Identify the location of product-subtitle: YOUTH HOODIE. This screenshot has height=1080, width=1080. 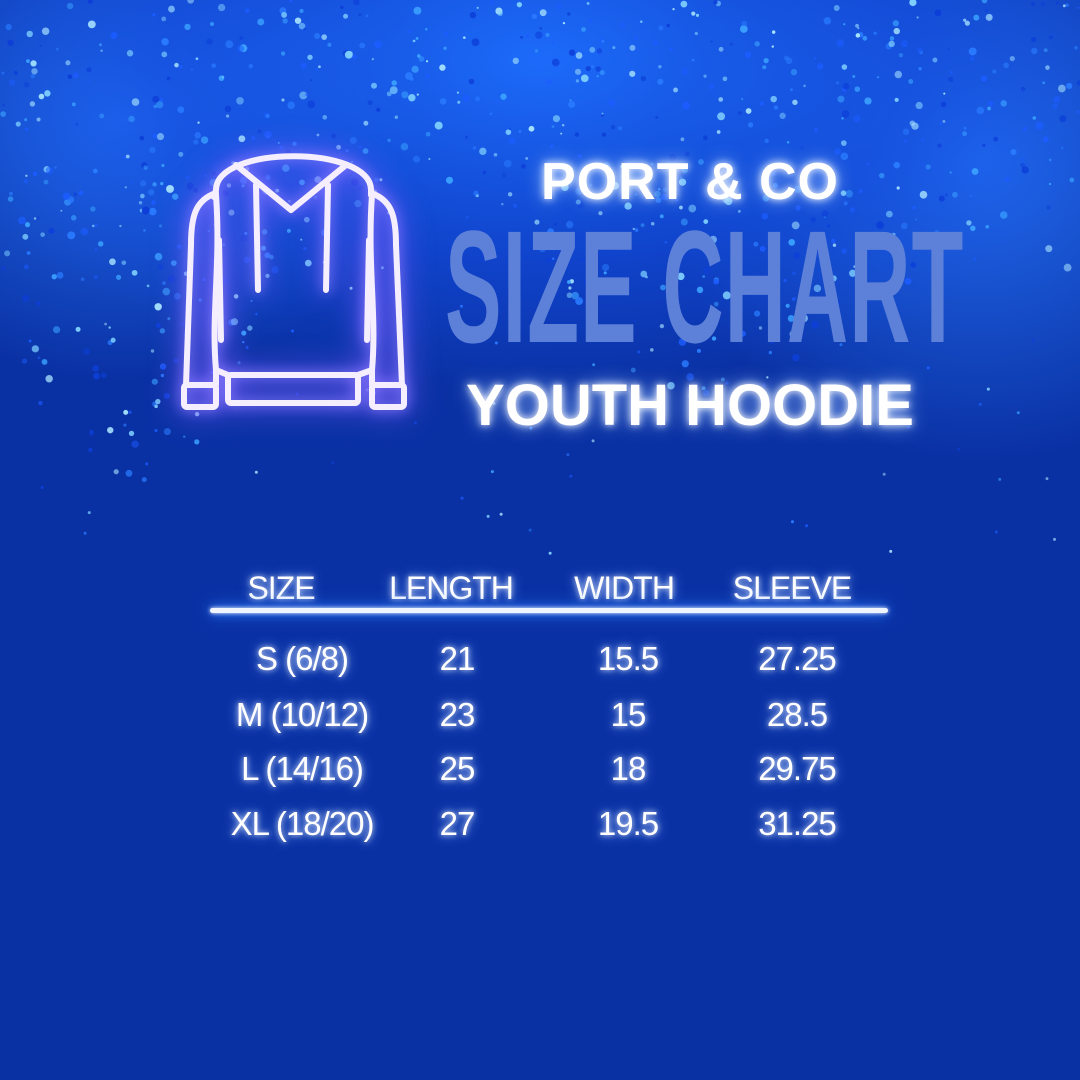
(690, 405).